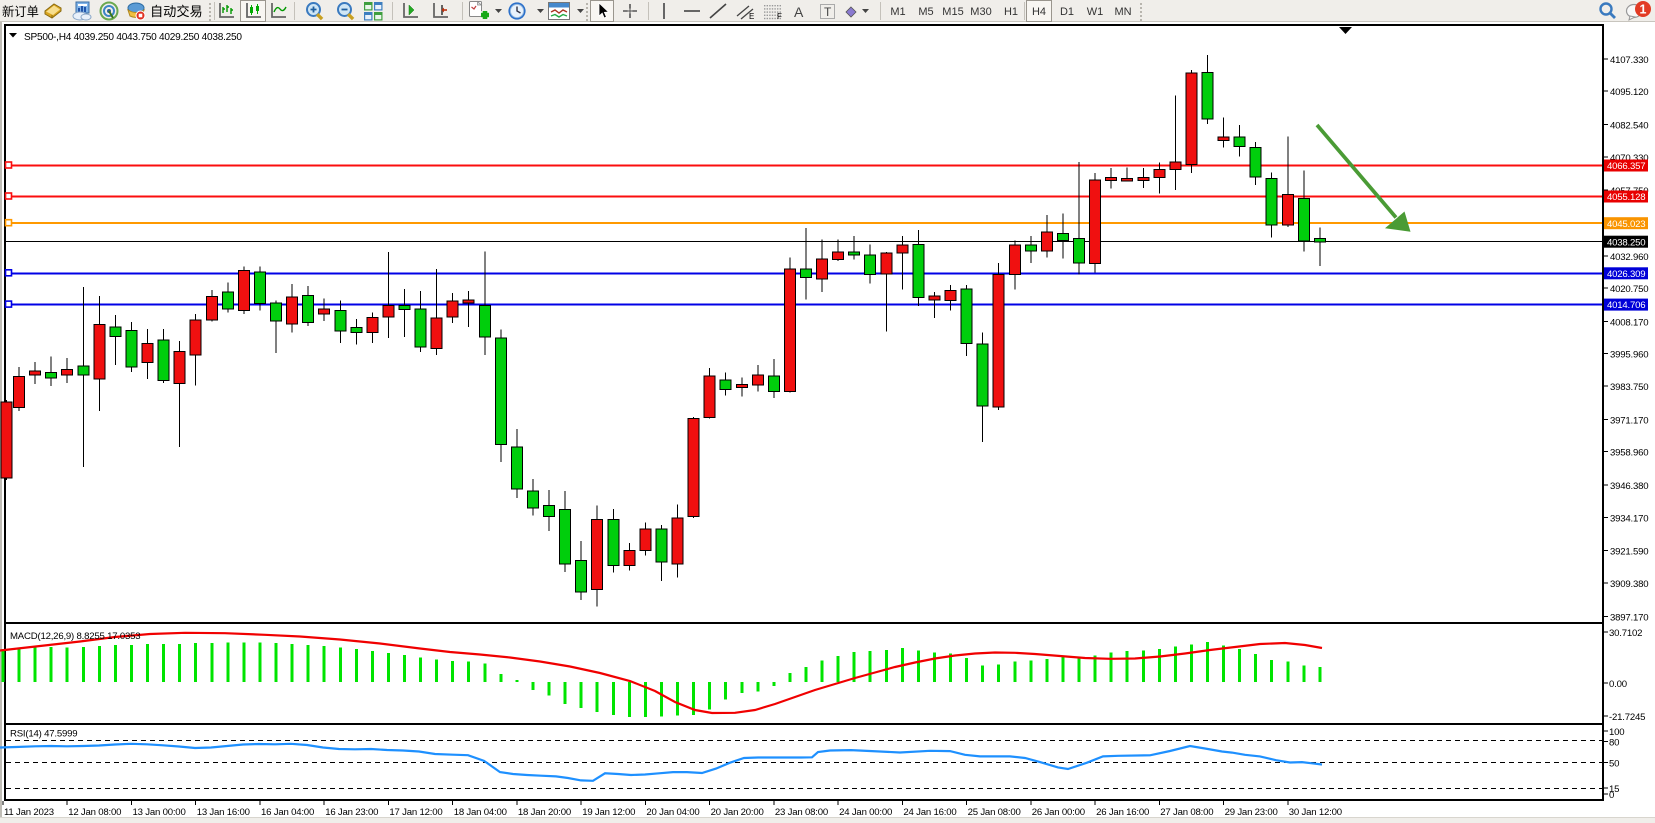  Describe the element at coordinates (1629, 387) in the screenshot. I see `svg-text: 3983.750` at that location.